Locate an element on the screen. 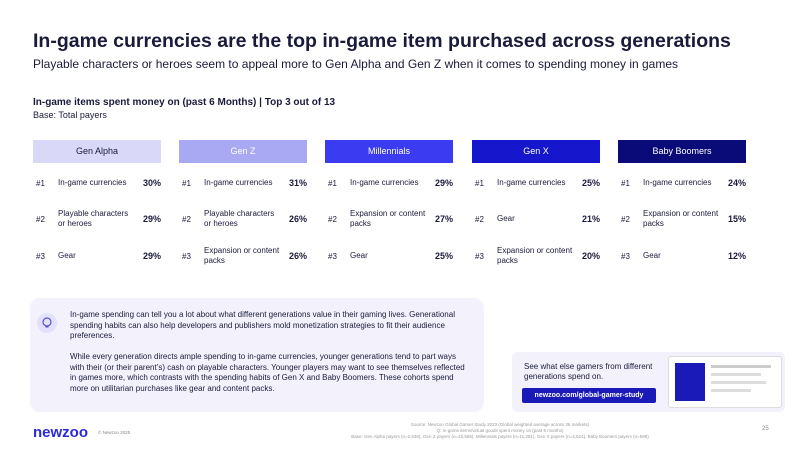 This screenshot has height=450, width=800. item-row: #2 Playable characters or heroes 29% is located at coordinates (97, 219).